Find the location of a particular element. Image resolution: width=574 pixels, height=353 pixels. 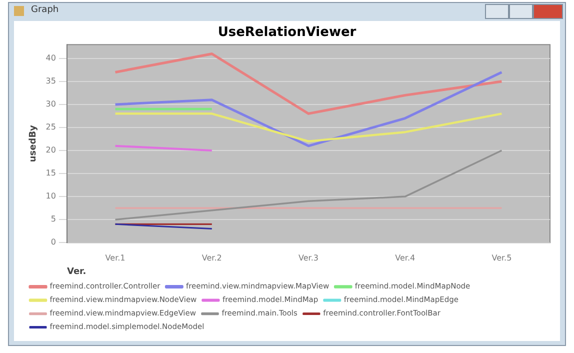

x-tick-label: Ver.2 is located at coordinates (212, 257).